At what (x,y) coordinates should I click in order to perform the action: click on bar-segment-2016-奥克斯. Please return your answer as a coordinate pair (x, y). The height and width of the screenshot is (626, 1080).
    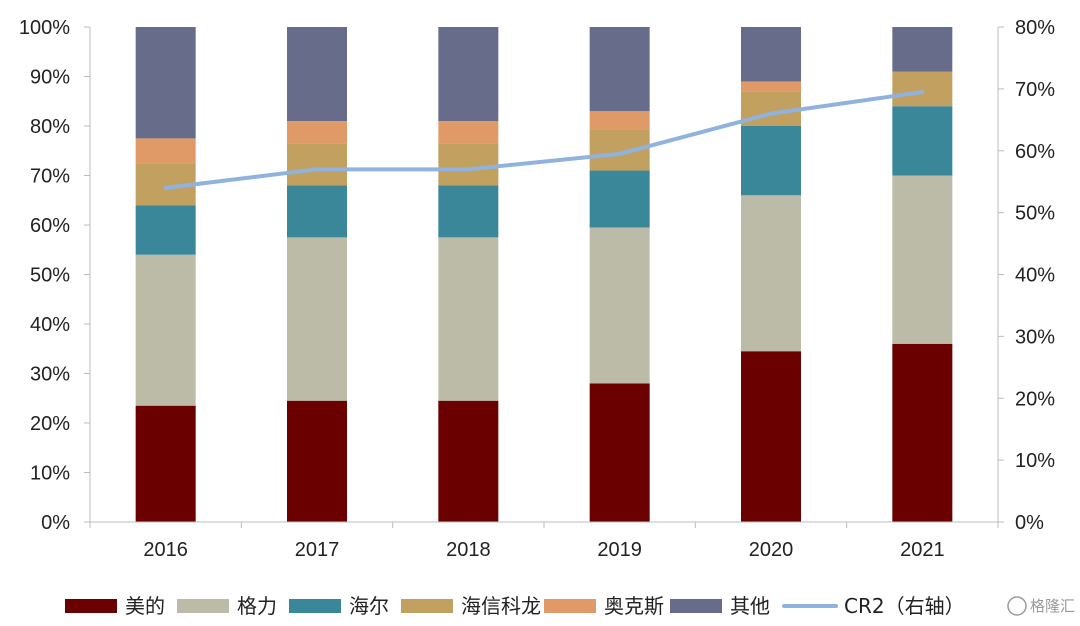
    Looking at the image, I should click on (165, 151).